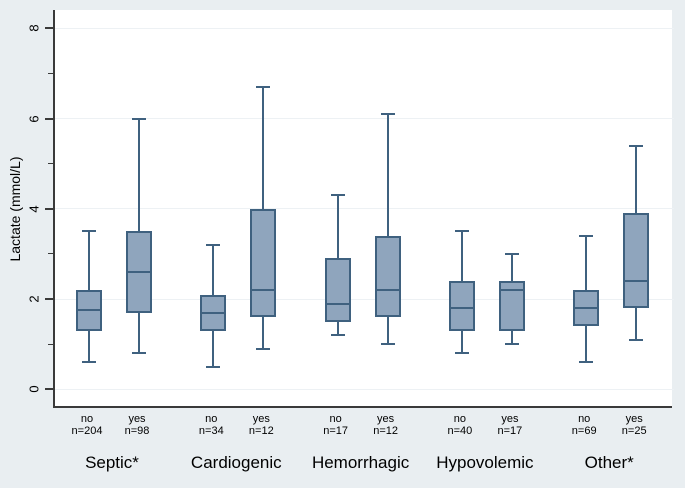 This screenshot has width=685, height=488. Describe the element at coordinates (34, 28) in the screenshot. I see `y-tick-label: 8` at that location.